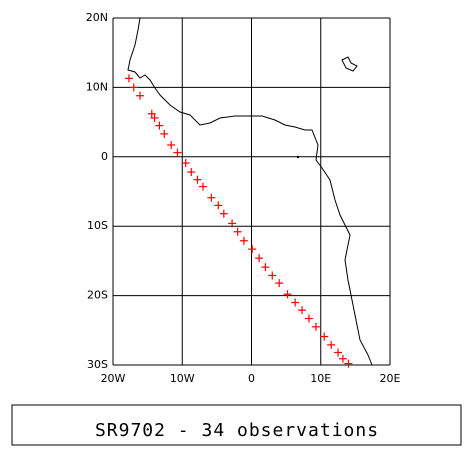 The width and height of the screenshot is (473, 454). I want to click on y-tick-label: 30S, so click(97, 364).